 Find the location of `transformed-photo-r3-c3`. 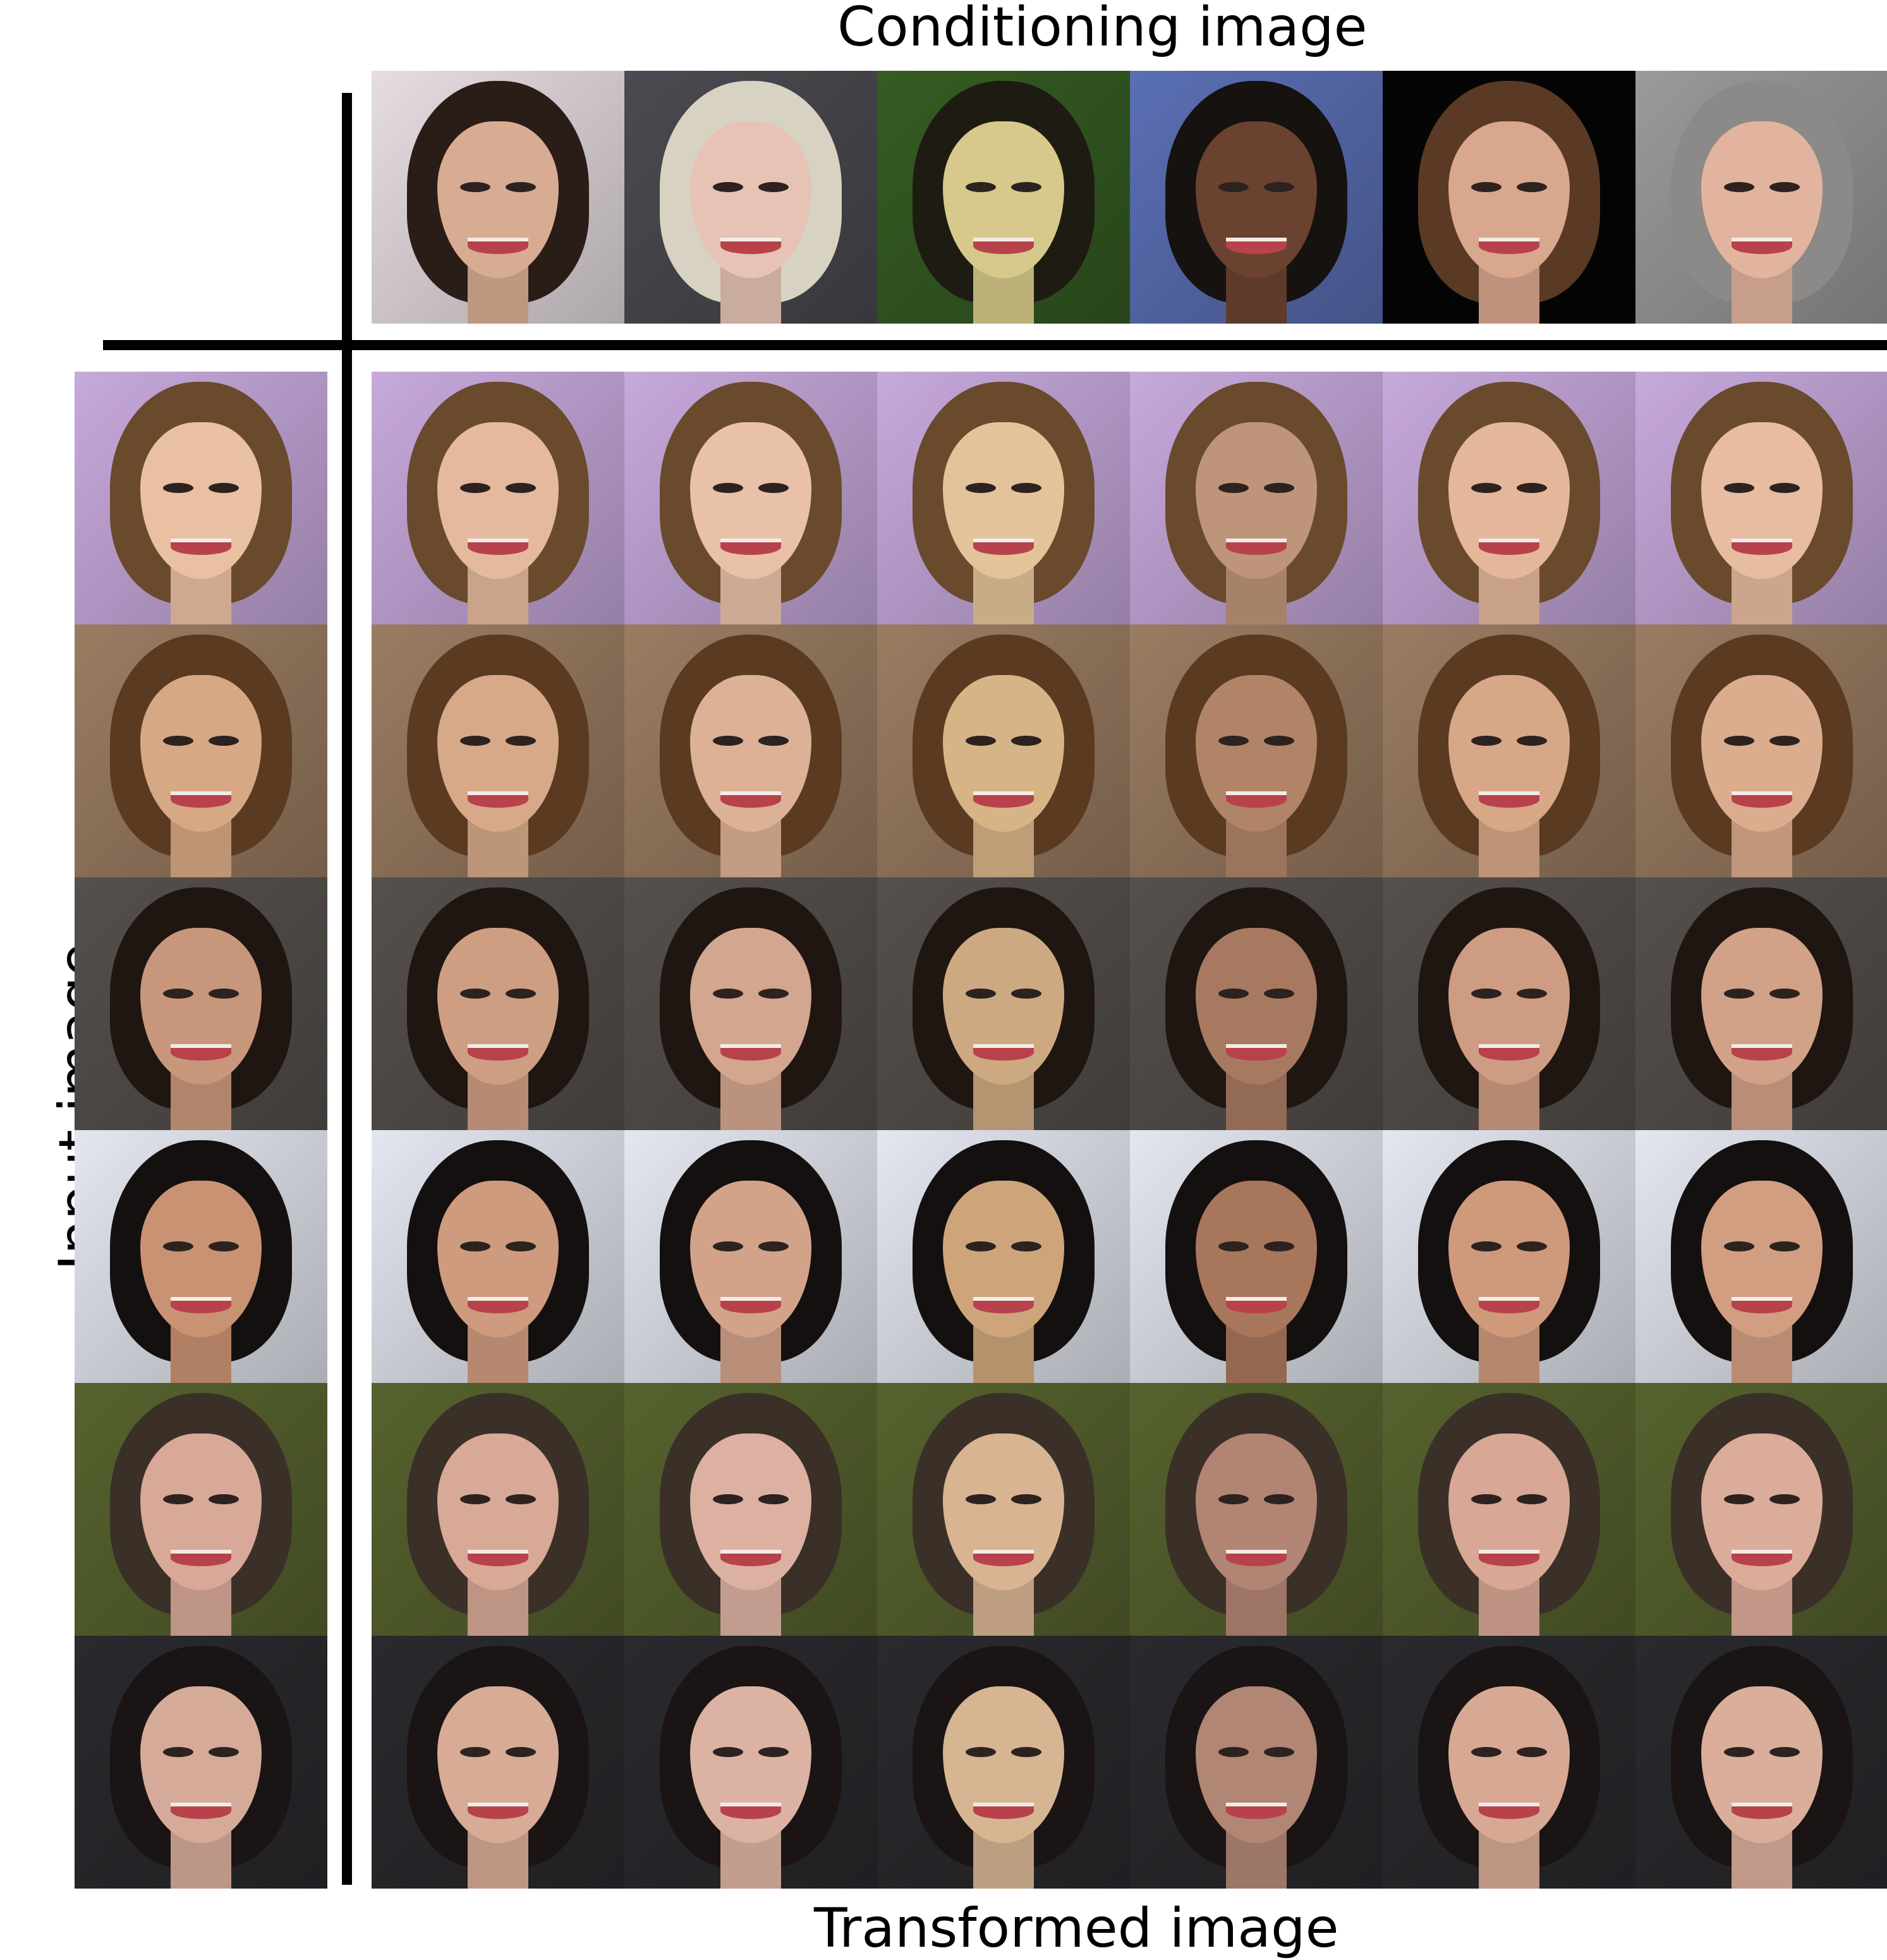

transformed-photo-r3-c3 is located at coordinates (1004, 1003).